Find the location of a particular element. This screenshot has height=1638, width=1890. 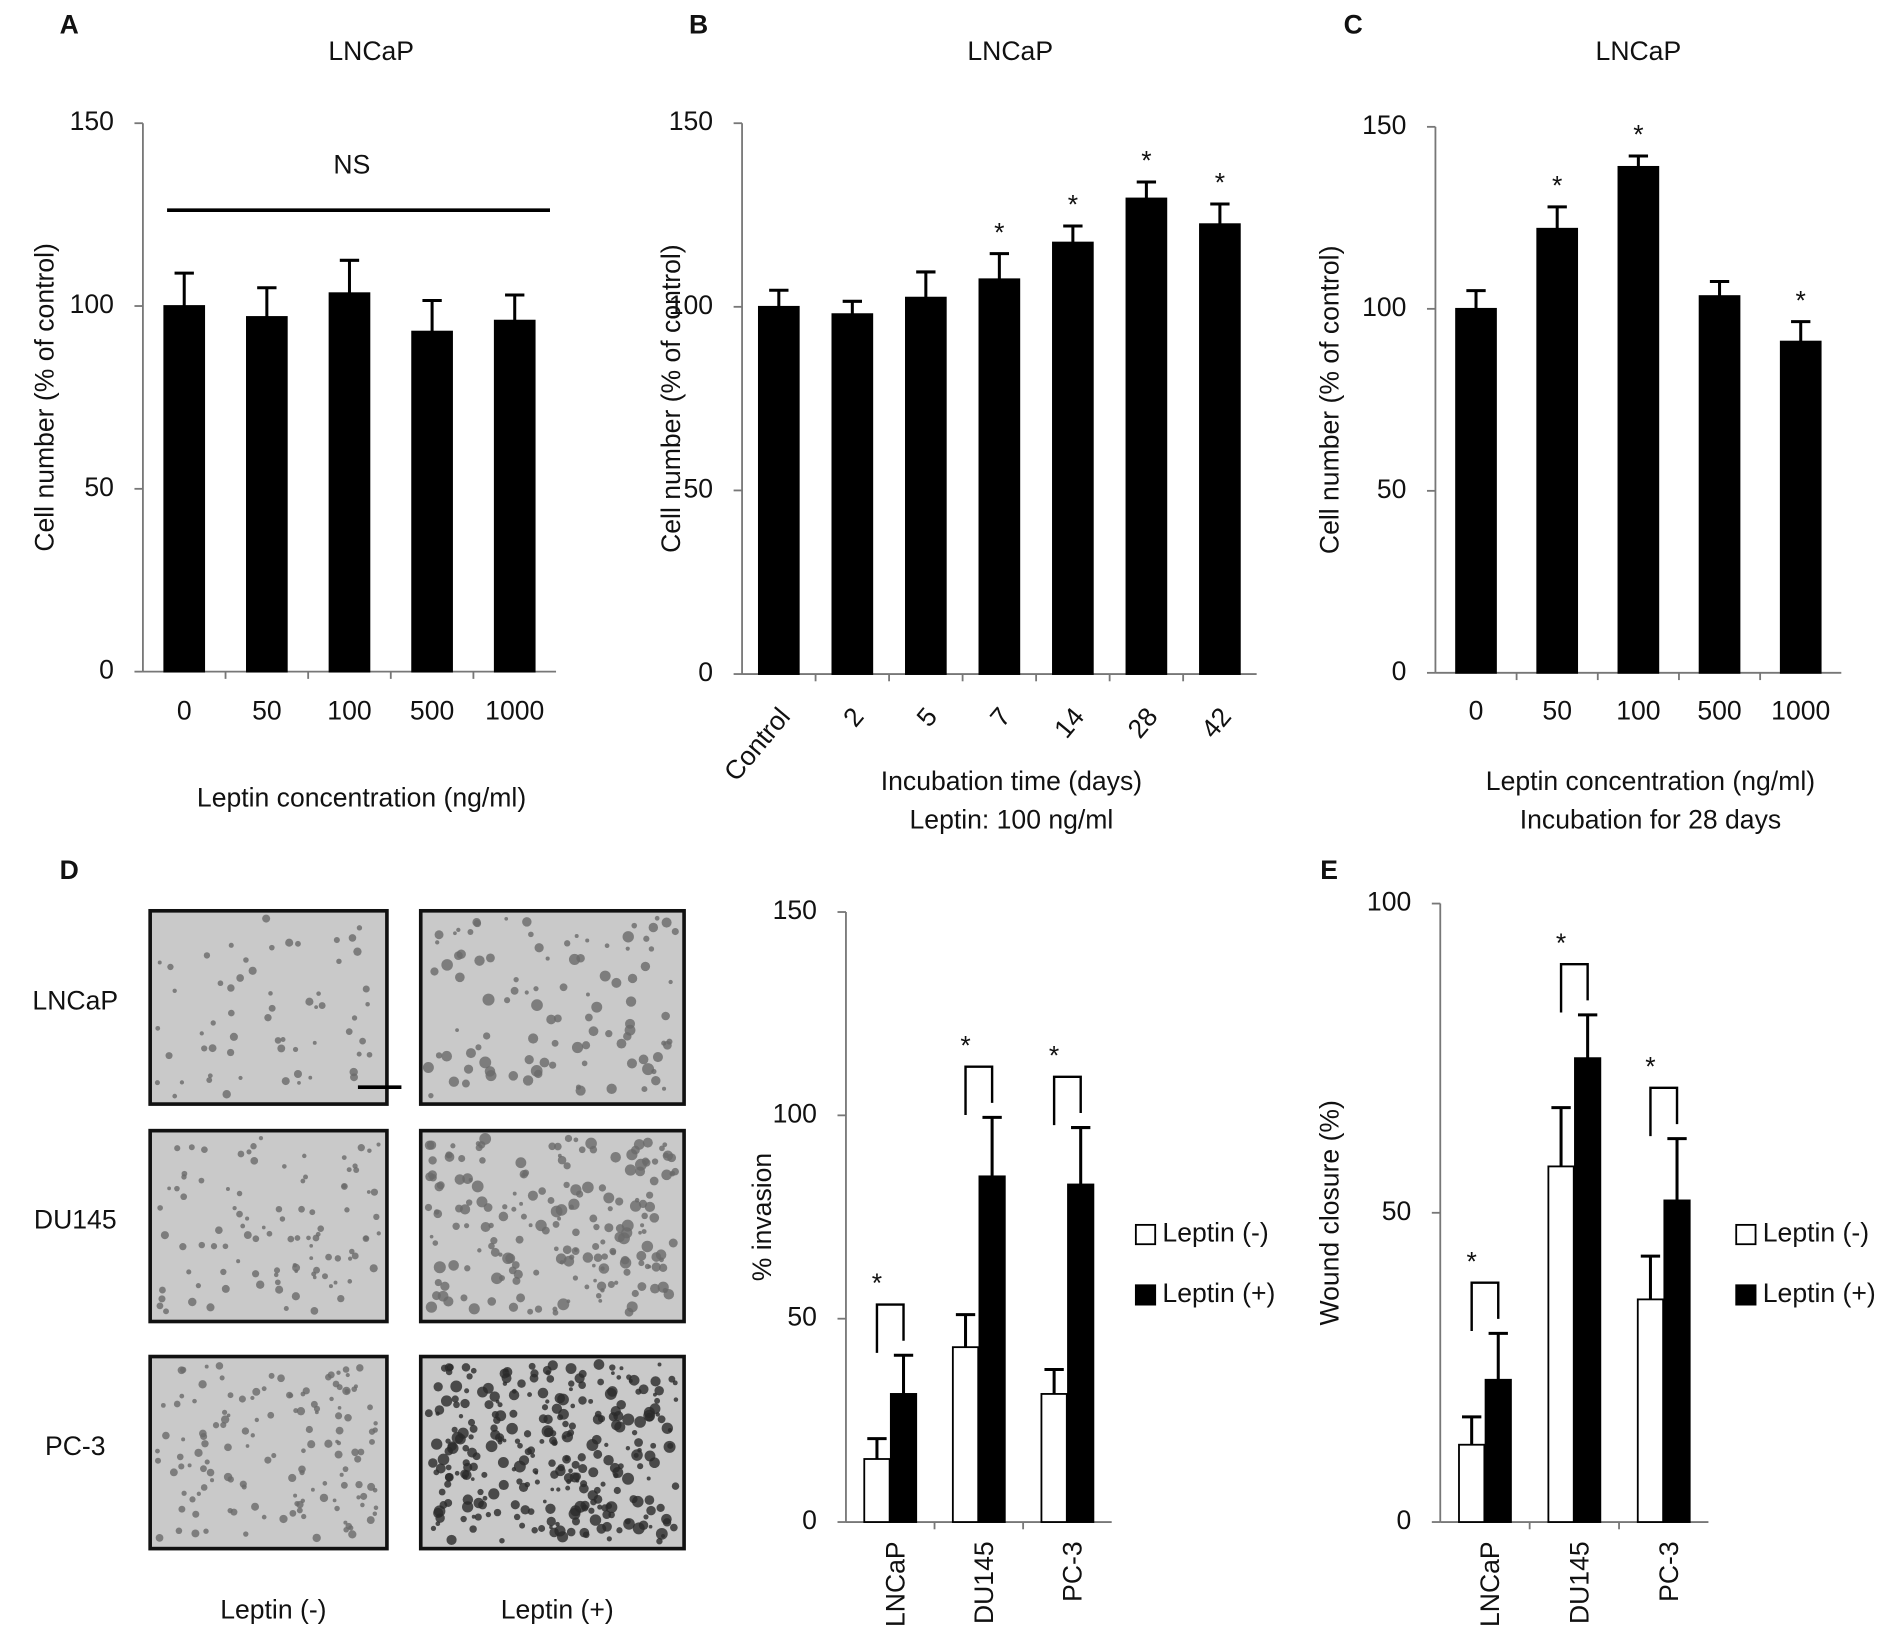

row-label: DU145 is located at coordinates (75, 1219).